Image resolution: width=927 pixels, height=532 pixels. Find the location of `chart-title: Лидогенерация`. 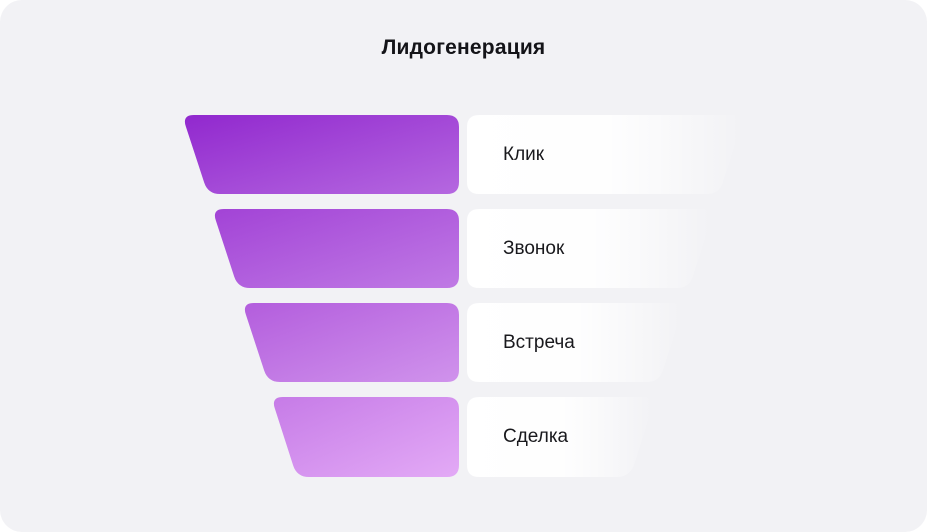

chart-title: Лидогенерация is located at coordinates (463, 47).